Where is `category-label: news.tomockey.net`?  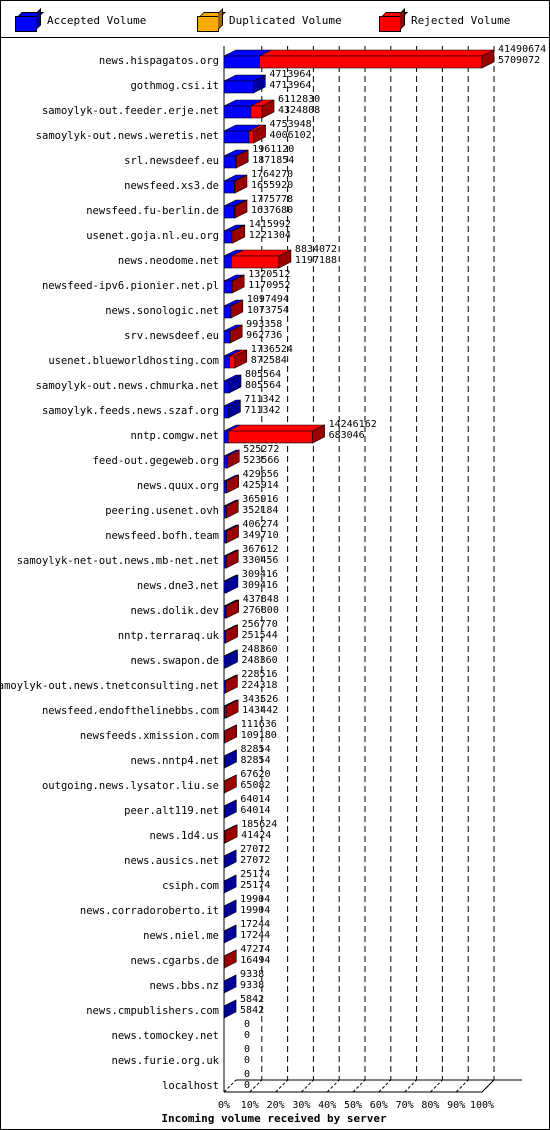 category-label: news.tomockey.net is located at coordinates (165, 1036).